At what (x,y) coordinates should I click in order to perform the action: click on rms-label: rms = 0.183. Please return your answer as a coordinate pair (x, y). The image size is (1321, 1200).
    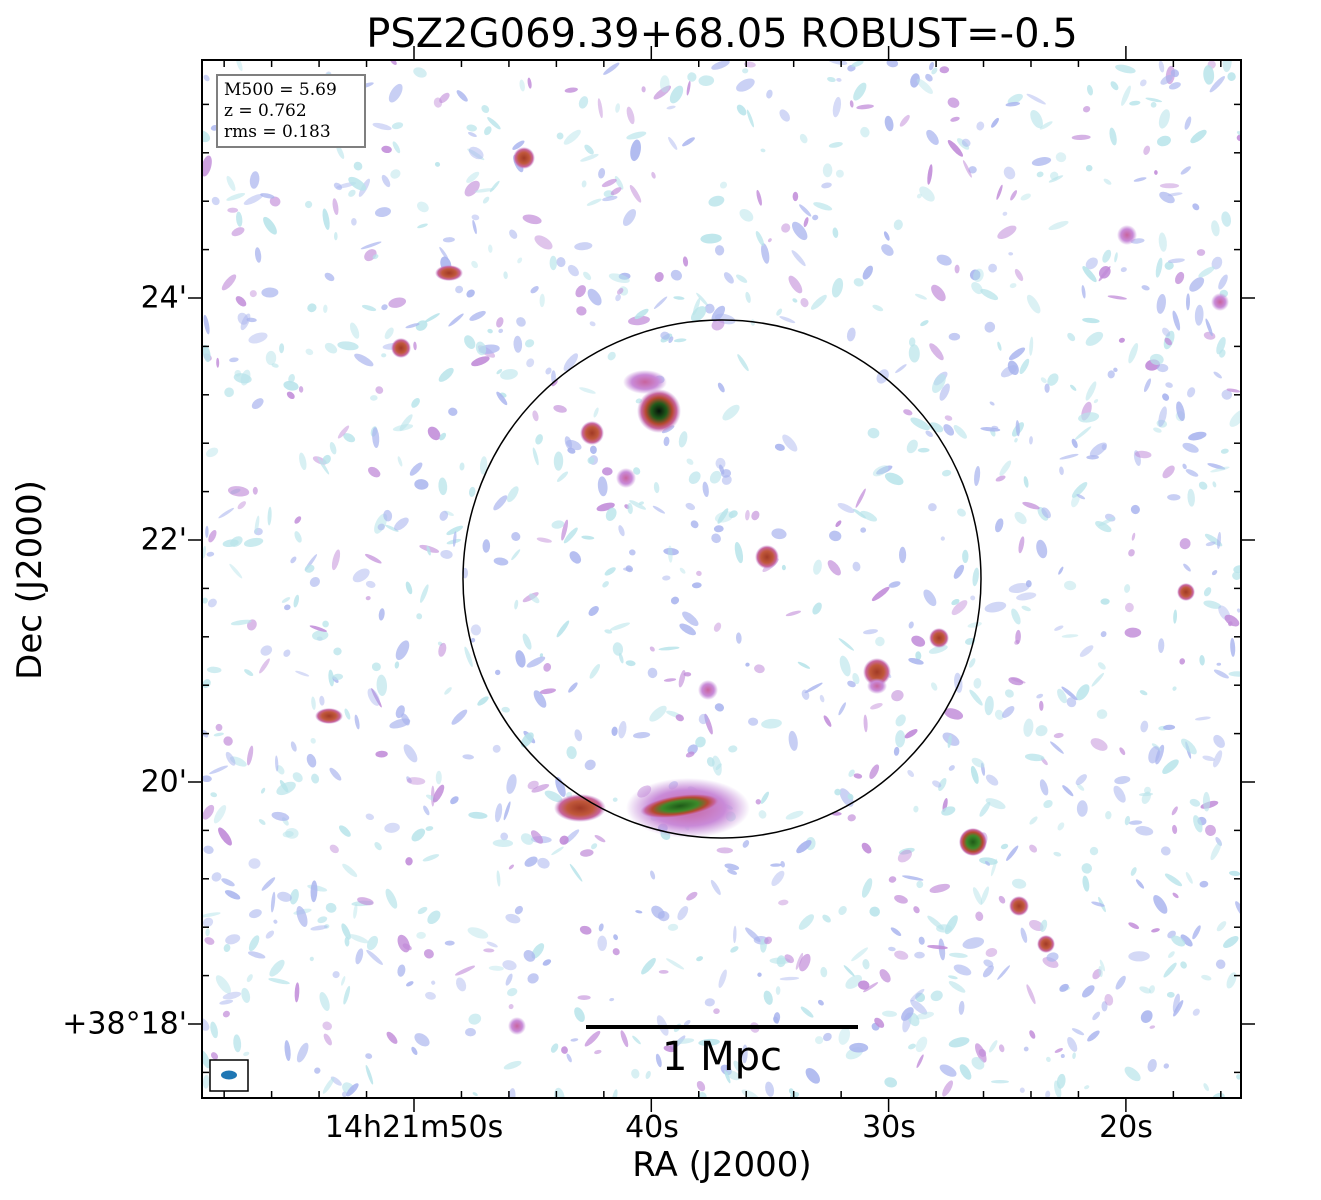
    Looking at the image, I should click on (277, 132).